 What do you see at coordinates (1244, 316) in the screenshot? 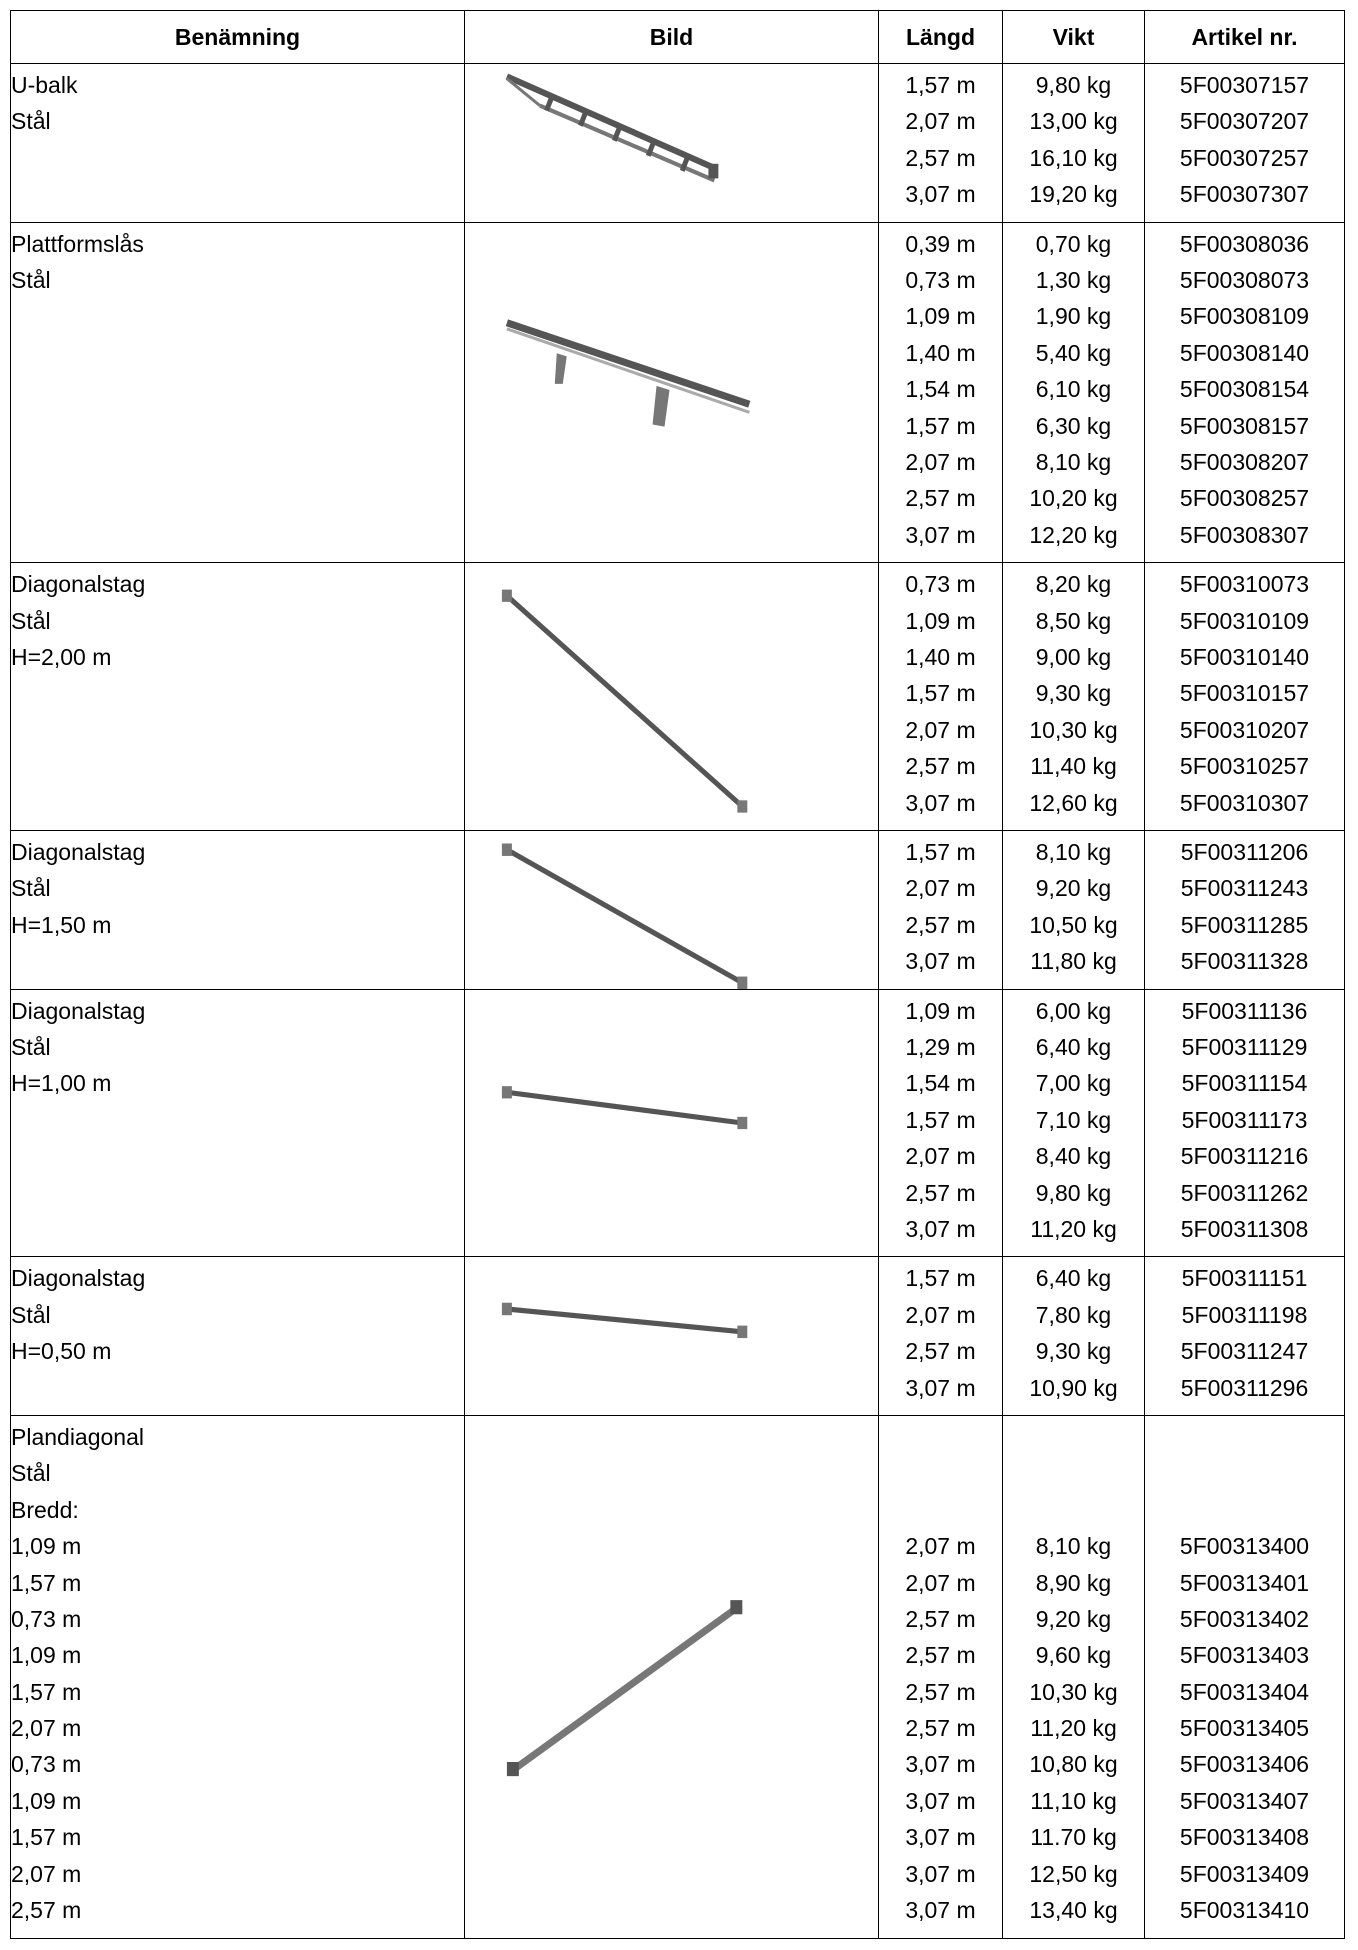
I see `article-value: 5F00308109` at bounding box center [1244, 316].